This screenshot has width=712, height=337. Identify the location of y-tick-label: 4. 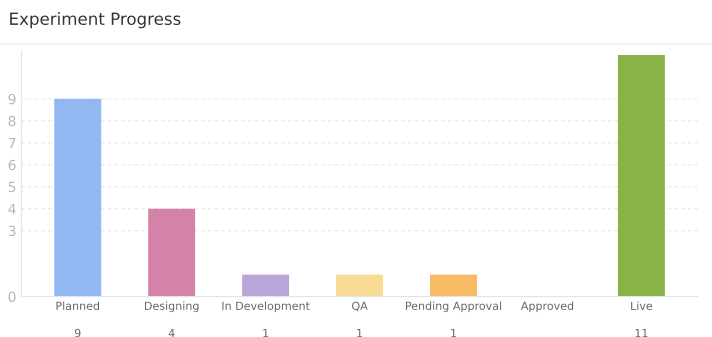
(12, 209).